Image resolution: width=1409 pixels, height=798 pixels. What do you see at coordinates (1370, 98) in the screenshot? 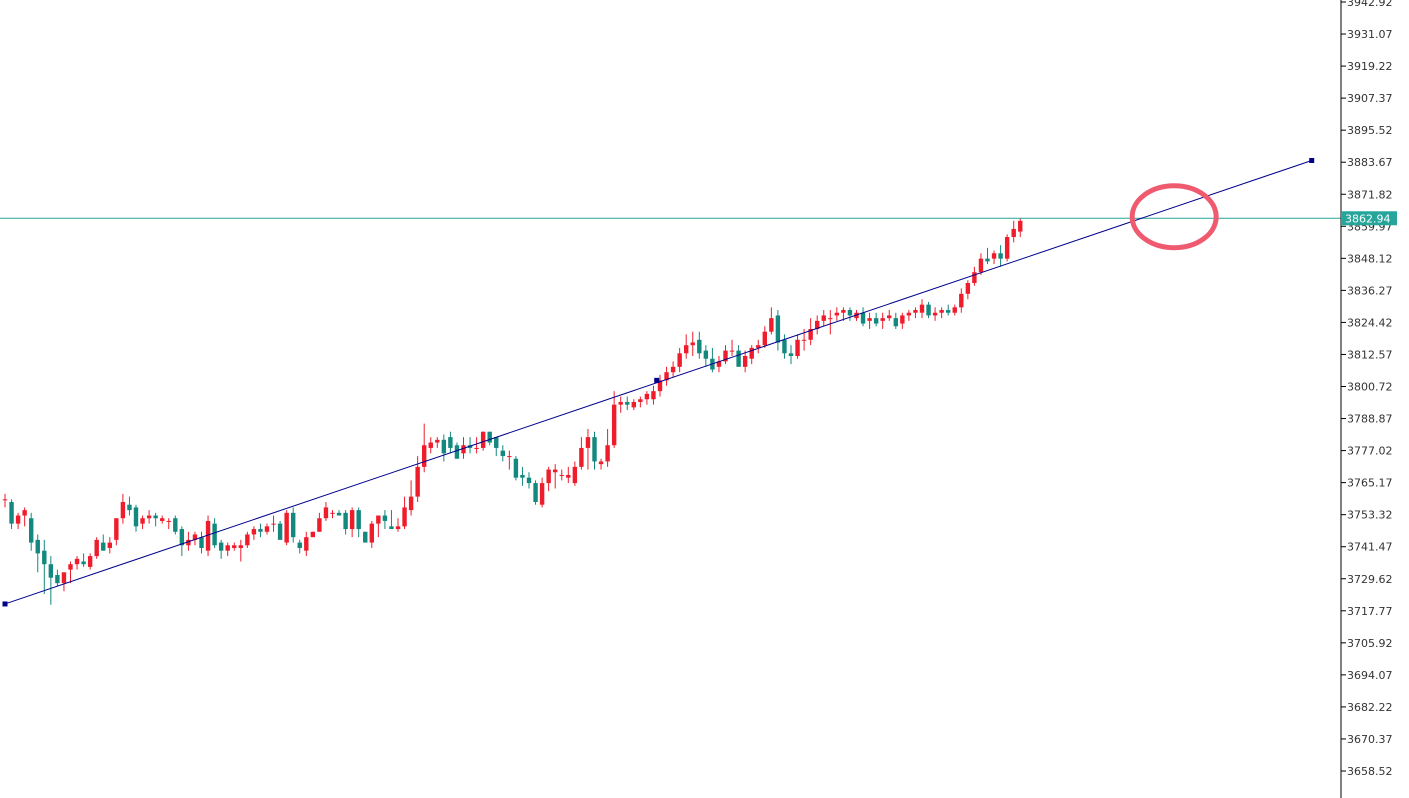
I see `price-tick-label: 3907.37` at bounding box center [1370, 98].